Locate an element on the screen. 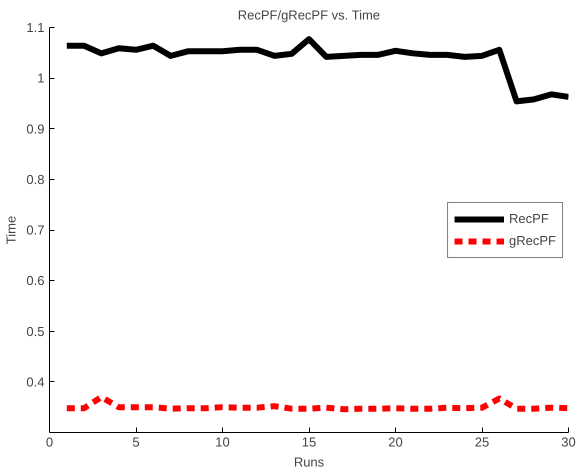 The width and height of the screenshot is (583, 472). legend-label: gRecPF is located at coordinates (532, 240).